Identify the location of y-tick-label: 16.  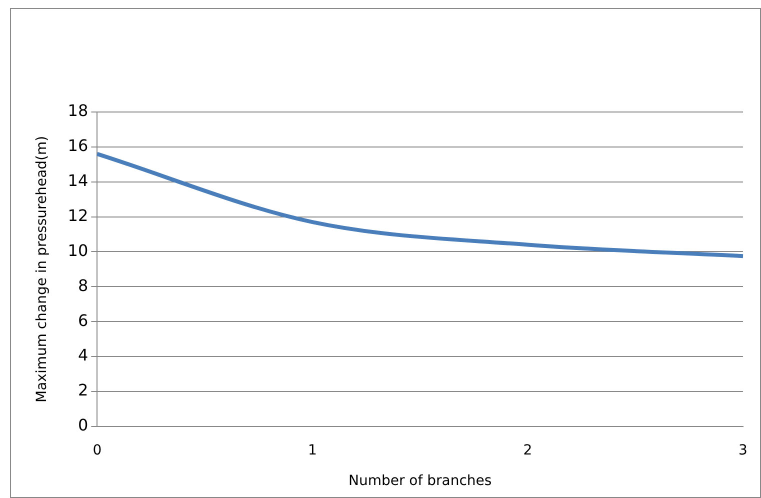
(78, 146).